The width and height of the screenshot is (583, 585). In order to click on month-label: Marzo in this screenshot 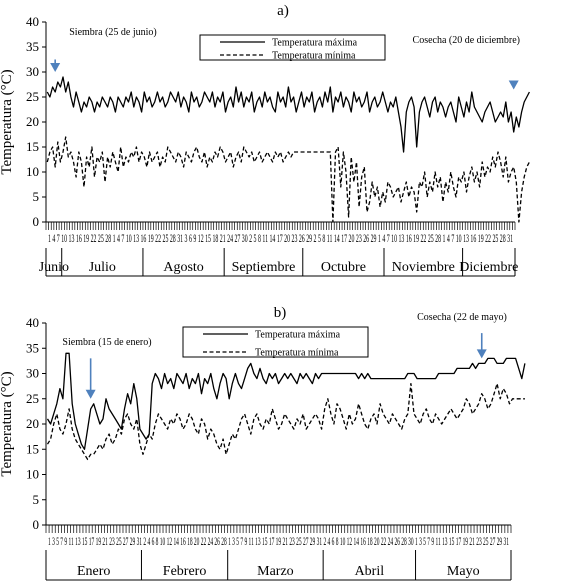, I will do `click(275, 571)`.